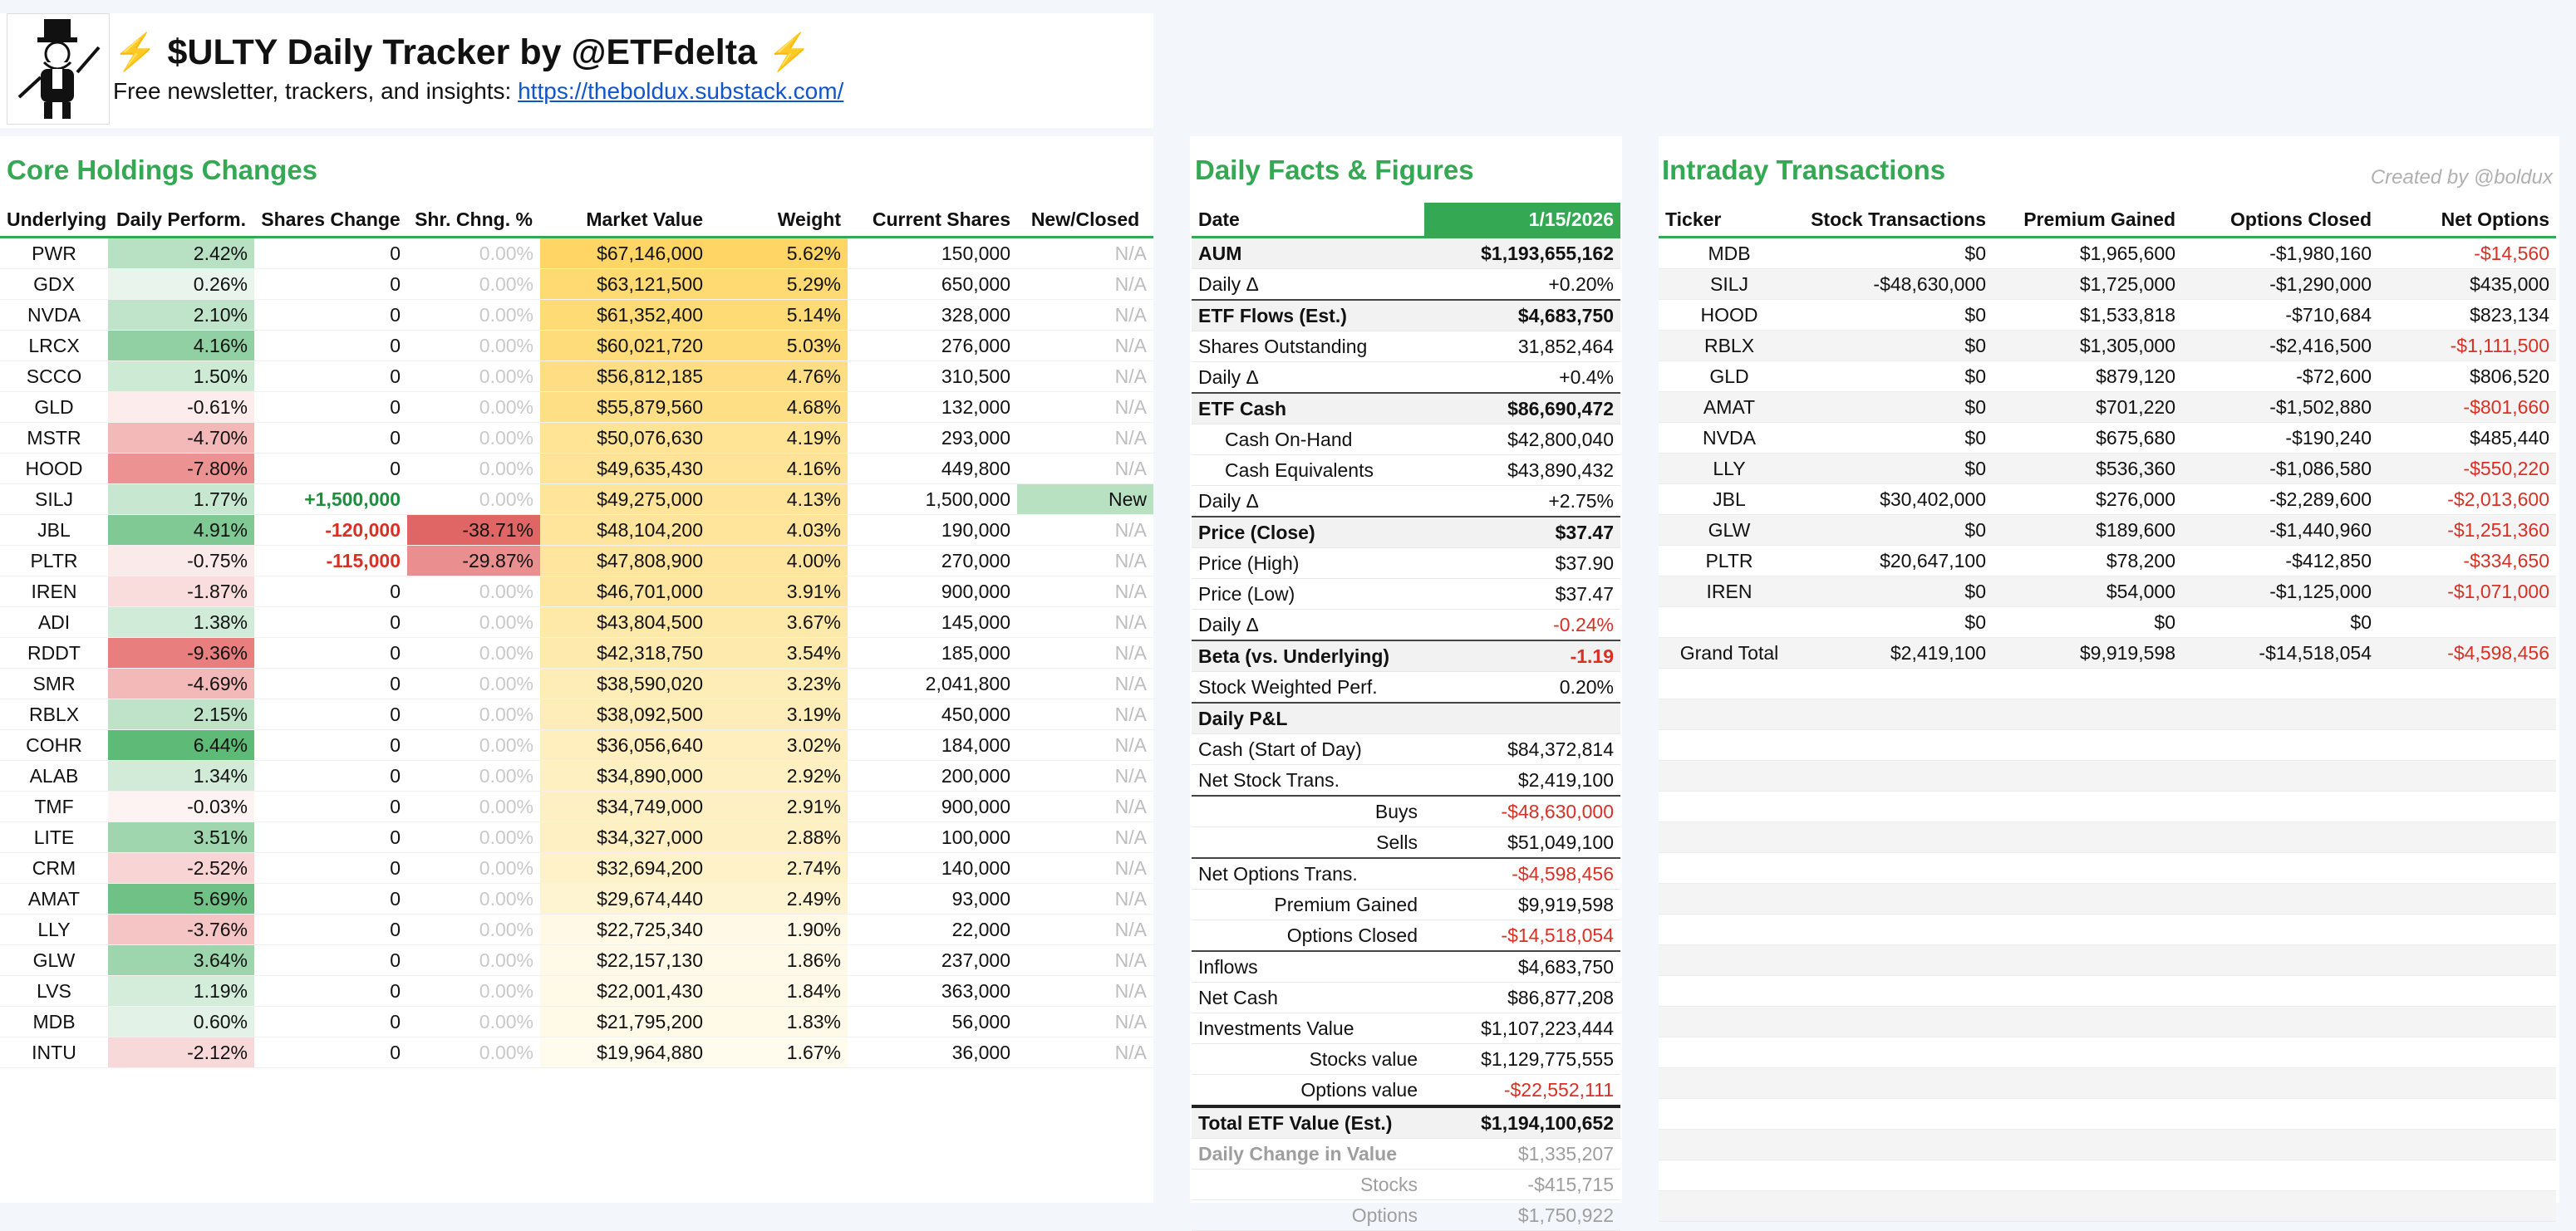  What do you see at coordinates (932, 1053) in the screenshot?
I see `current-shares-cell: 36,000` at bounding box center [932, 1053].